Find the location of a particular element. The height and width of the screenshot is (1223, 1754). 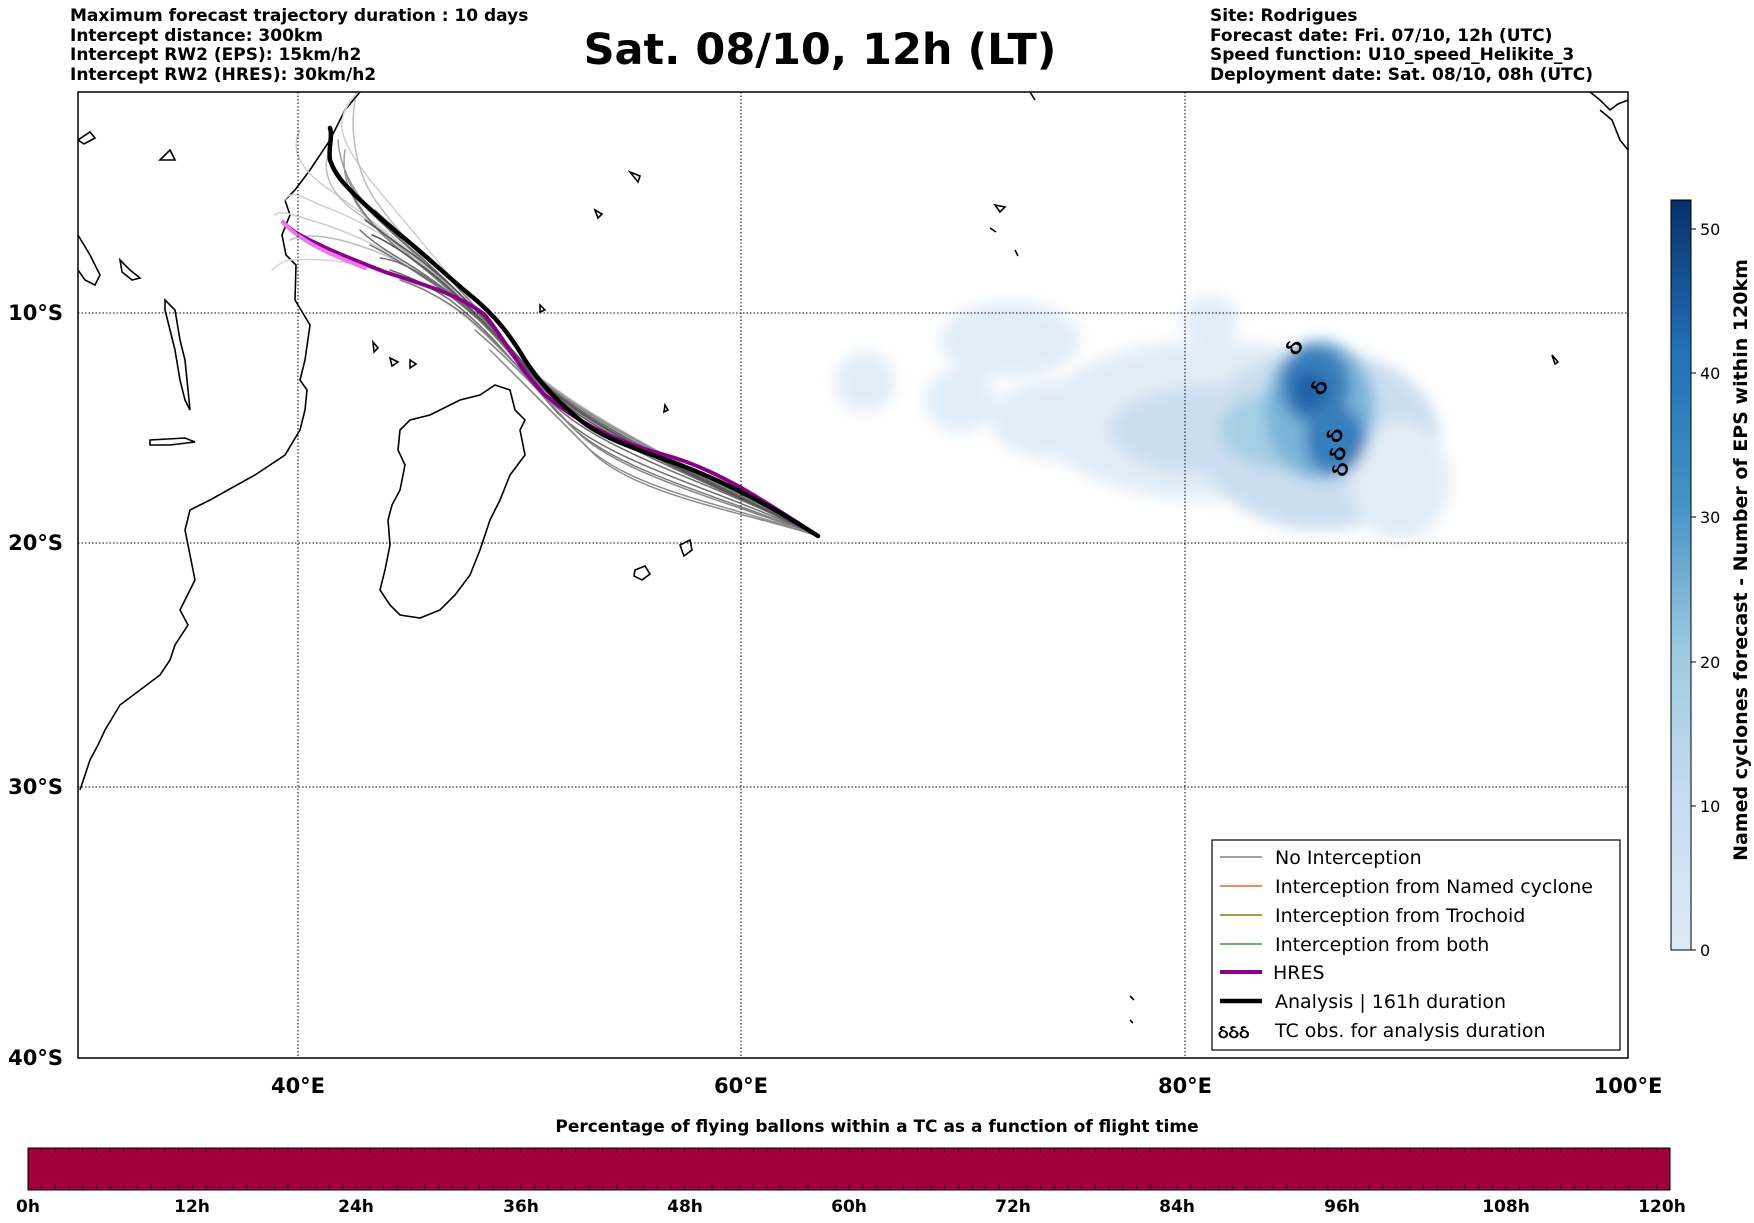

flight-time-tick: 84h is located at coordinates (1177, 1207).